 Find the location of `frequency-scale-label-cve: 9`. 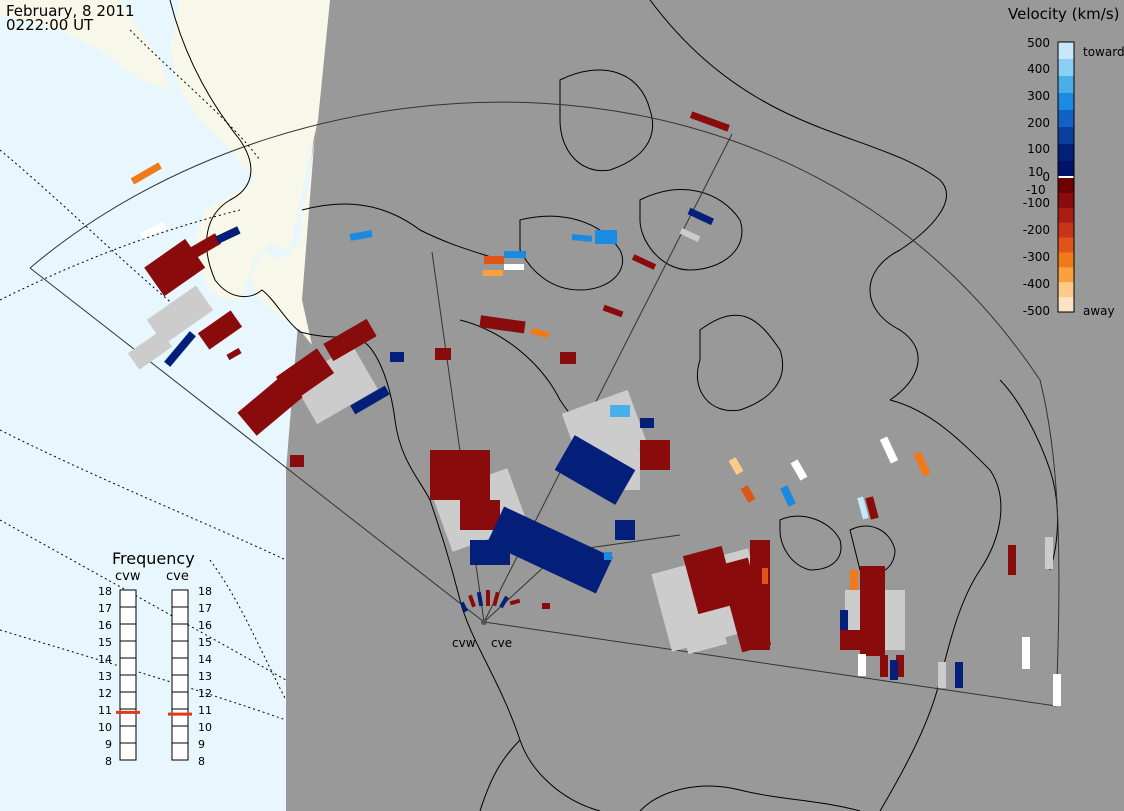

frequency-scale-label-cve: 9 is located at coordinates (201, 744).